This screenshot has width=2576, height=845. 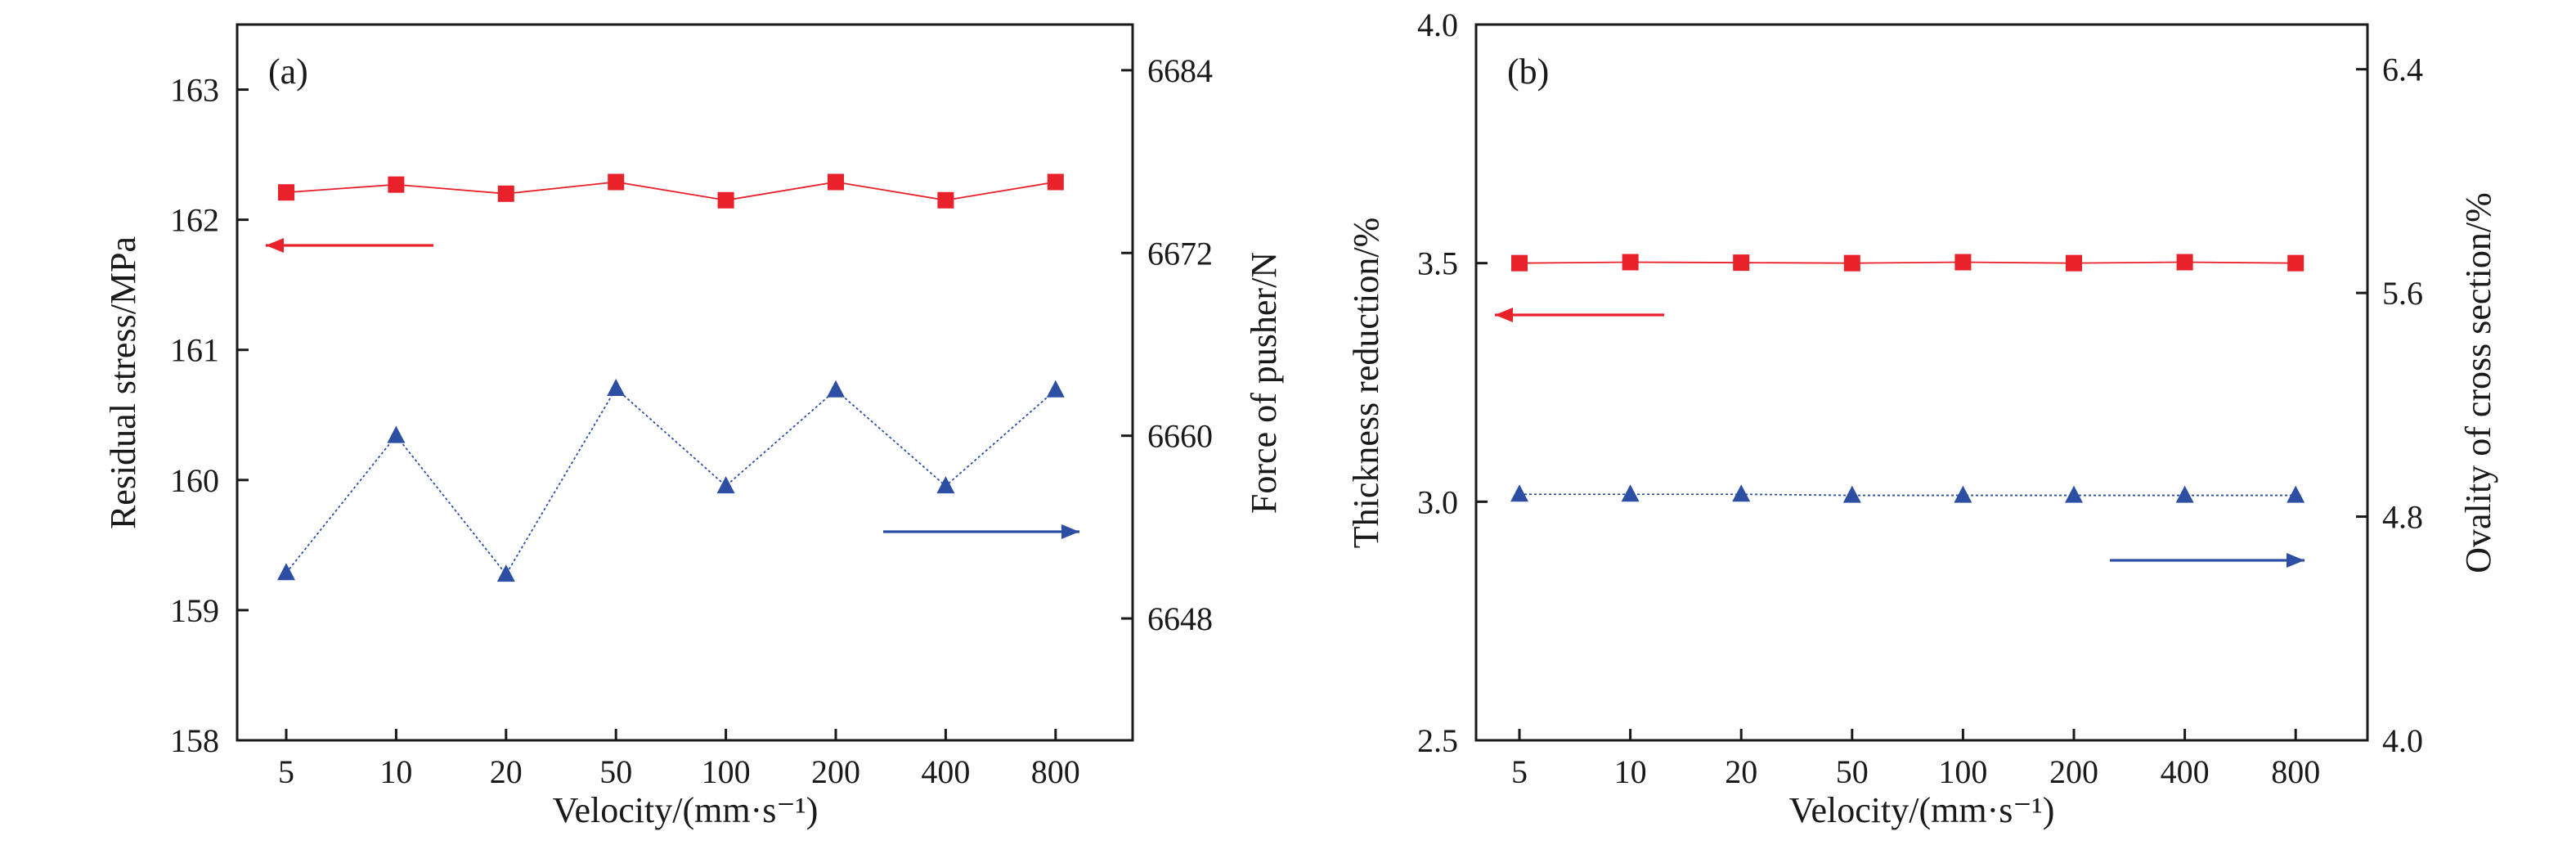 What do you see at coordinates (2402, 293) in the screenshot?
I see `panel-b-right-tick-label: 5.6` at bounding box center [2402, 293].